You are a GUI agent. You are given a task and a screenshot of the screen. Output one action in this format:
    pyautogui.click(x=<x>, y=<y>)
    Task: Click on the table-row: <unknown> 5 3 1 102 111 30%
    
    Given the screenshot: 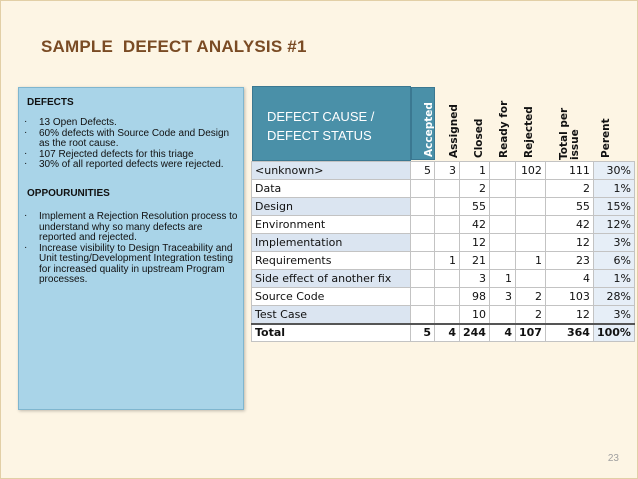 What is the action you would take?
    pyautogui.click(x=443, y=170)
    